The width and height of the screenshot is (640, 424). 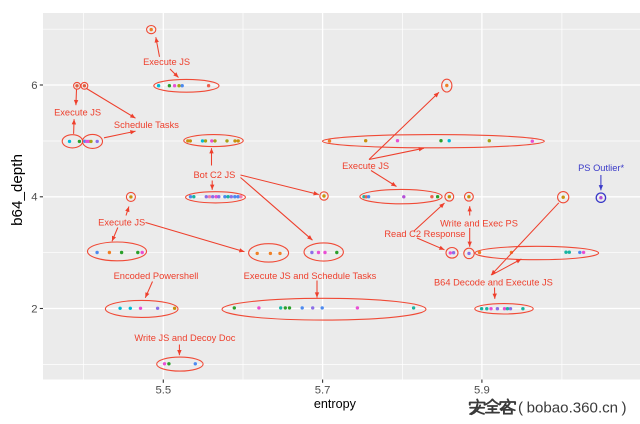 What do you see at coordinates (17, 190) in the screenshot?
I see `svg-text: b64_depth` at bounding box center [17, 190].